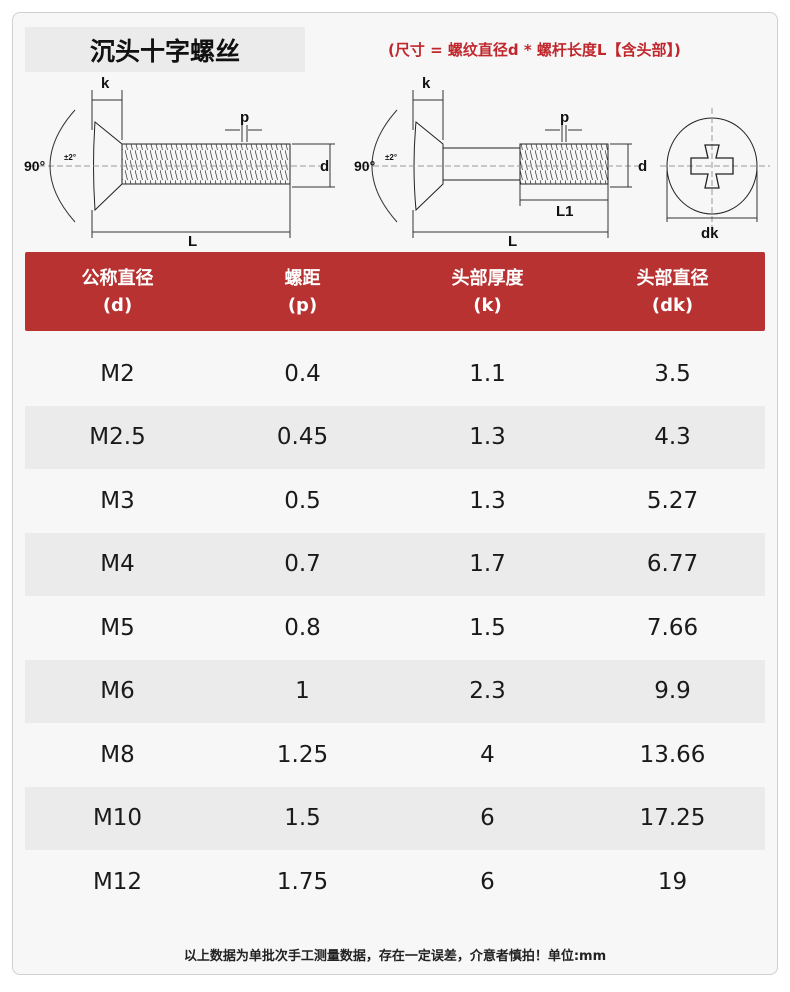  I want to click on table-row: M4 0.7 1.7 6.77, so click(395, 564).